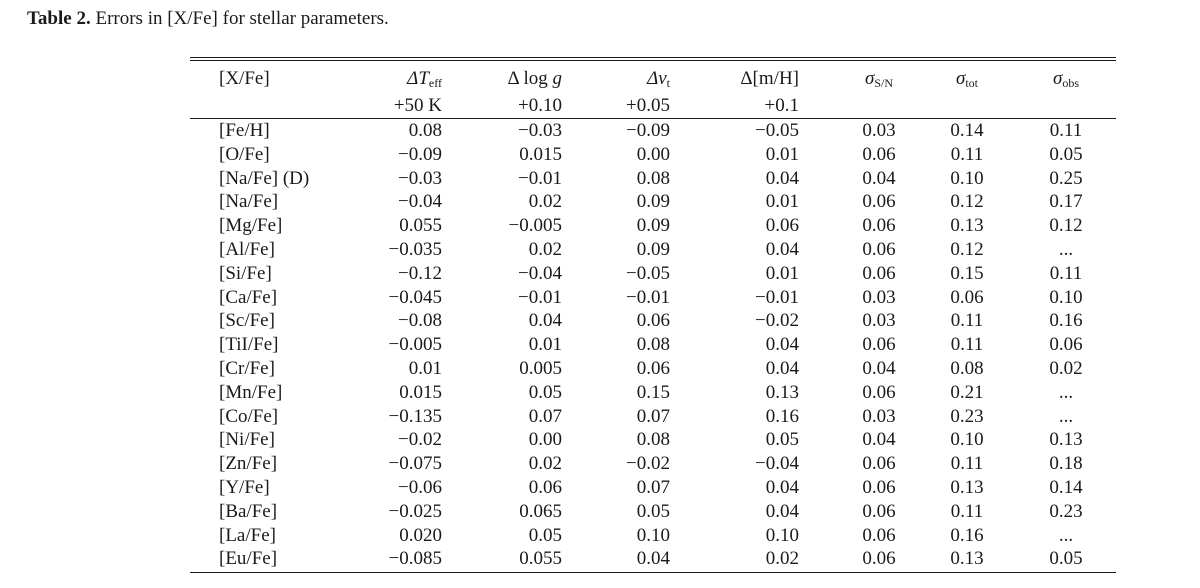  Describe the element at coordinates (420, 535) in the screenshot. I see `row-value: 0.020` at that location.